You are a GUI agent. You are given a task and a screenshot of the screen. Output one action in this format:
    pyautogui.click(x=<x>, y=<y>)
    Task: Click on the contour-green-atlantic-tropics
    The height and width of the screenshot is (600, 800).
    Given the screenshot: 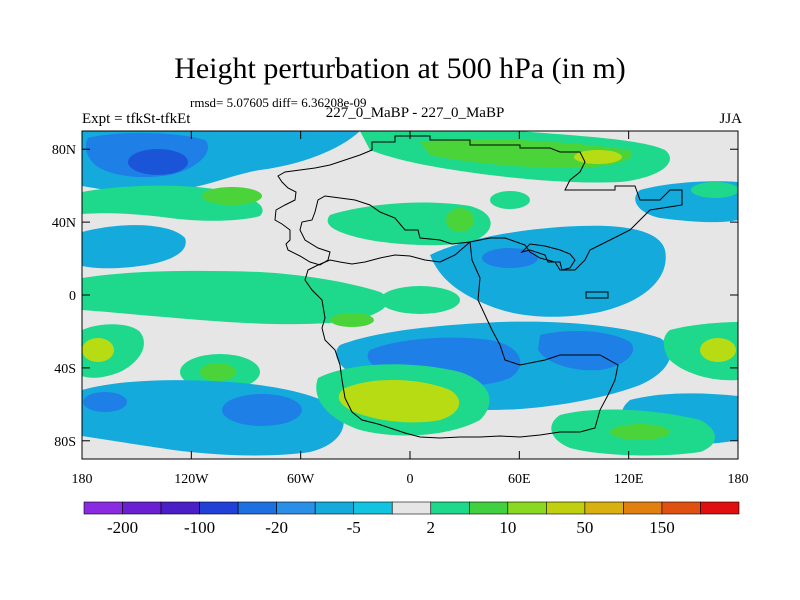 What is the action you would take?
    pyautogui.click(x=420, y=300)
    